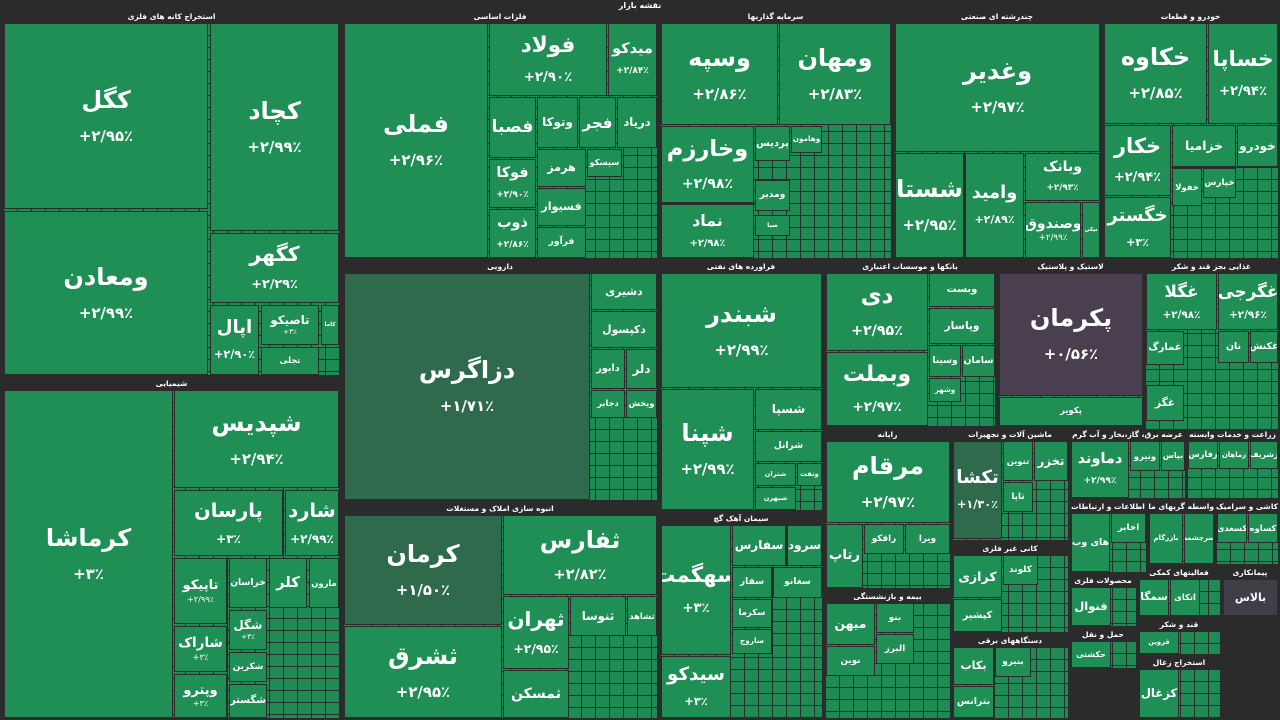  I want to click on stock-tile: دماوند +۲/۹۹٪, so click(1100, 469).